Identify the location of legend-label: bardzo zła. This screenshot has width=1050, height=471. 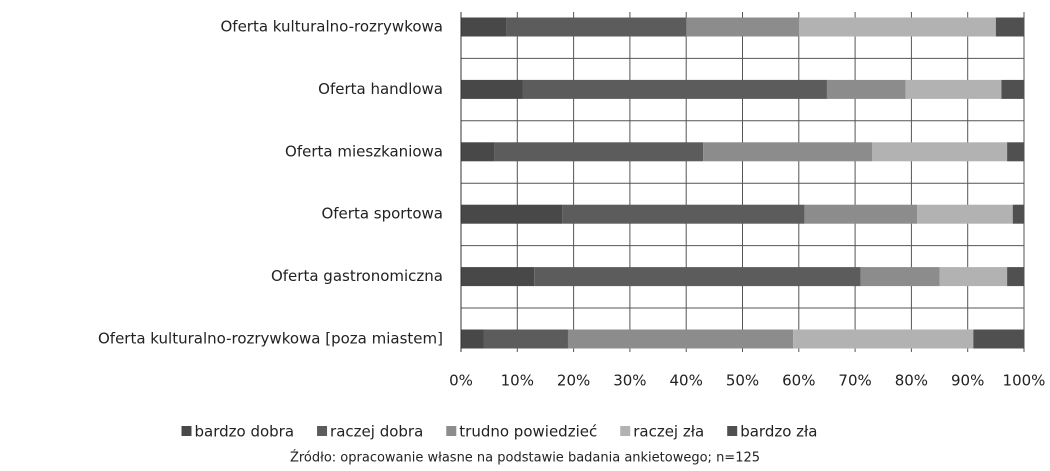
(778, 432).